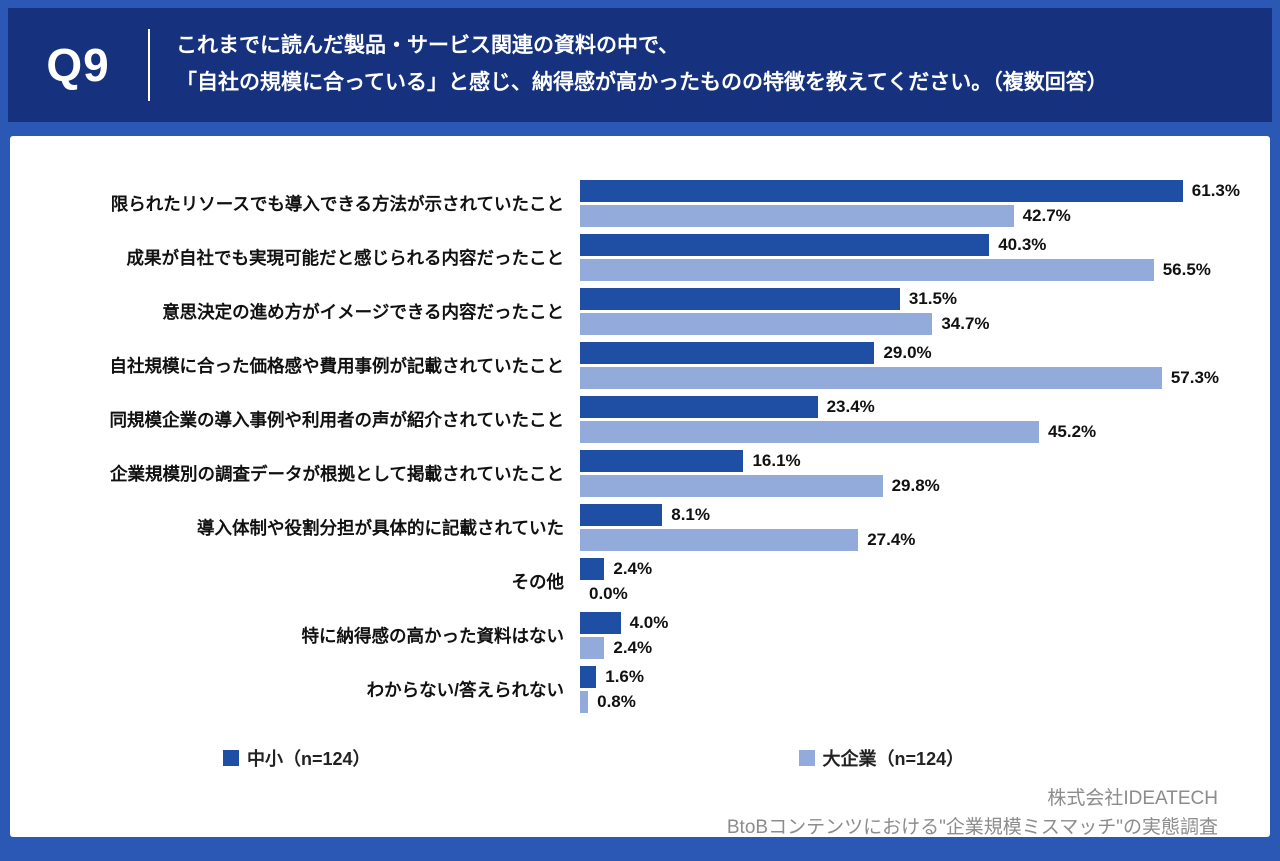 This screenshot has width=1280, height=861. I want to click on bar-group: 31.5% 34.7%, so click(910, 311).